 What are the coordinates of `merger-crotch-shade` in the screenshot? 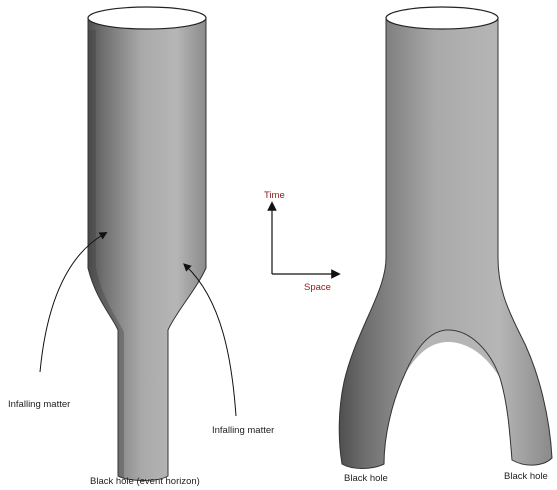 It's located at (452, 354).